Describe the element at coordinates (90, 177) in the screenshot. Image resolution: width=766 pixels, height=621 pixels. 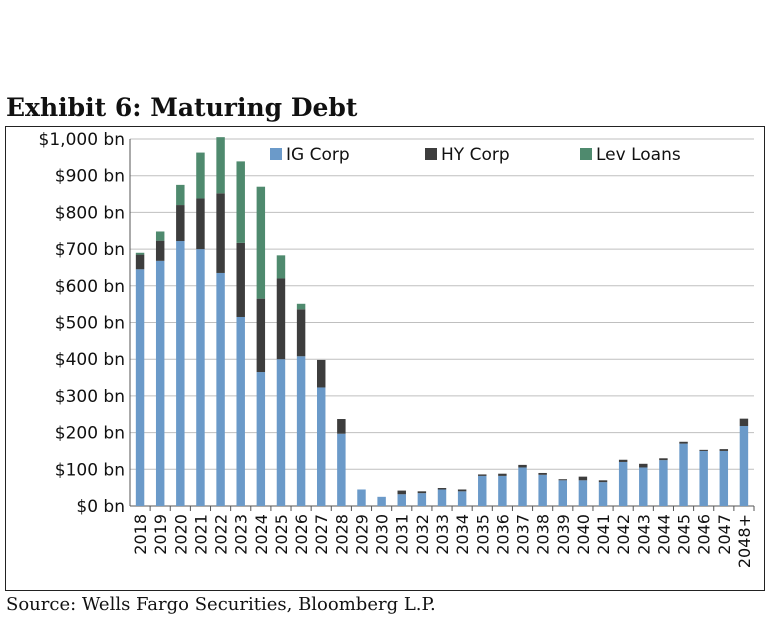
I see `y-tick-label: $900 bn` at that location.